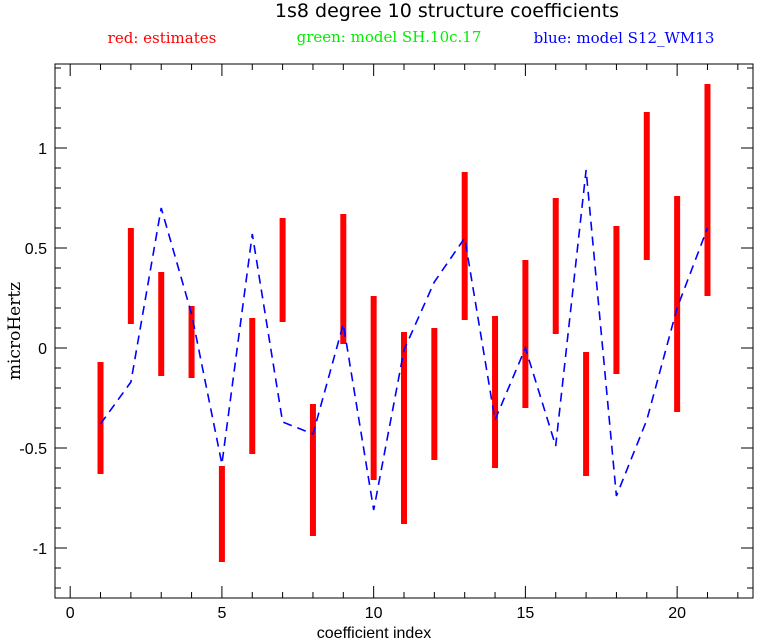 This screenshot has height=641, width=768. Describe the element at coordinates (447, 11) in the screenshot. I see `chart-title: 1s8 degree 10 structure coefficients` at that location.